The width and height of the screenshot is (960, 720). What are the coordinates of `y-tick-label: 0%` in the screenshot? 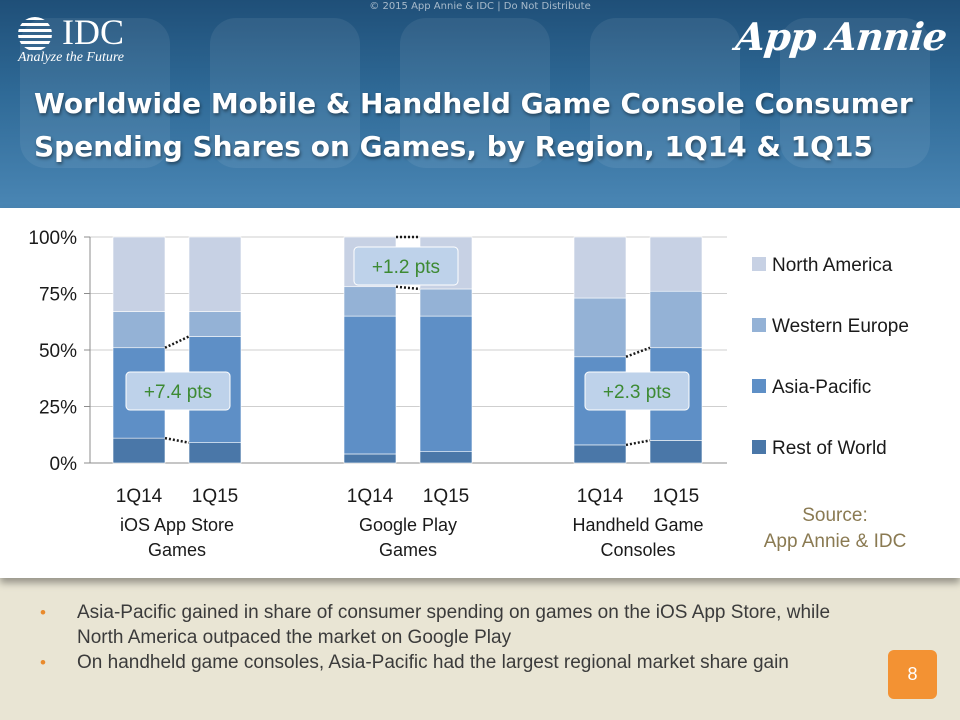 It's located at (64, 464).